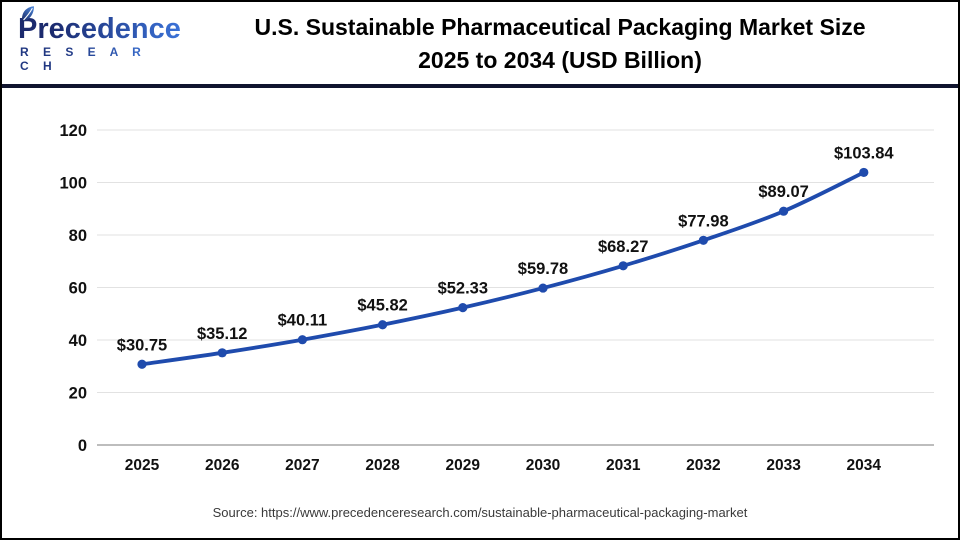 This screenshot has width=960, height=540. What do you see at coordinates (73, 184) in the screenshot?
I see `y-tick-label: 100` at bounding box center [73, 184].